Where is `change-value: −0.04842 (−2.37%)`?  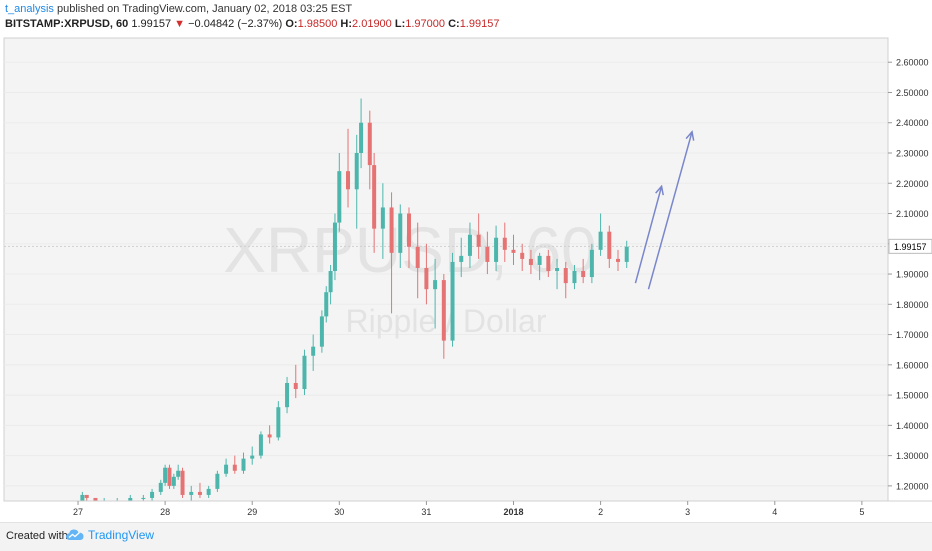
change-value: −0.04842 (−2.37%) is located at coordinates (235, 24).